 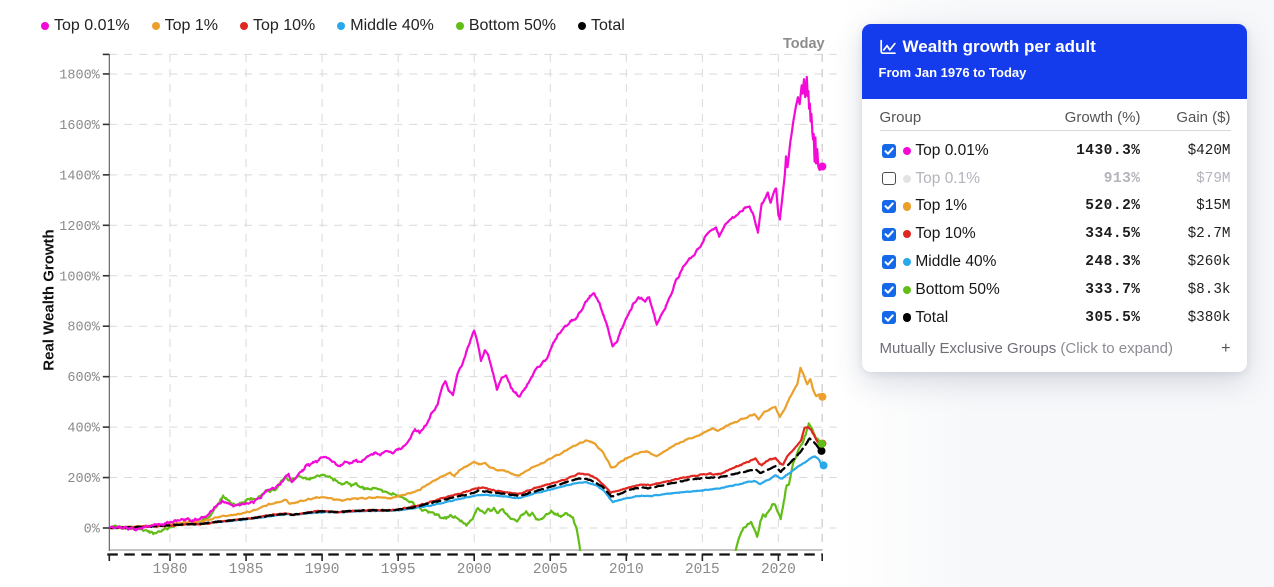 What do you see at coordinates (474, 570) in the screenshot?
I see `svg-text: 2000` at bounding box center [474, 570].